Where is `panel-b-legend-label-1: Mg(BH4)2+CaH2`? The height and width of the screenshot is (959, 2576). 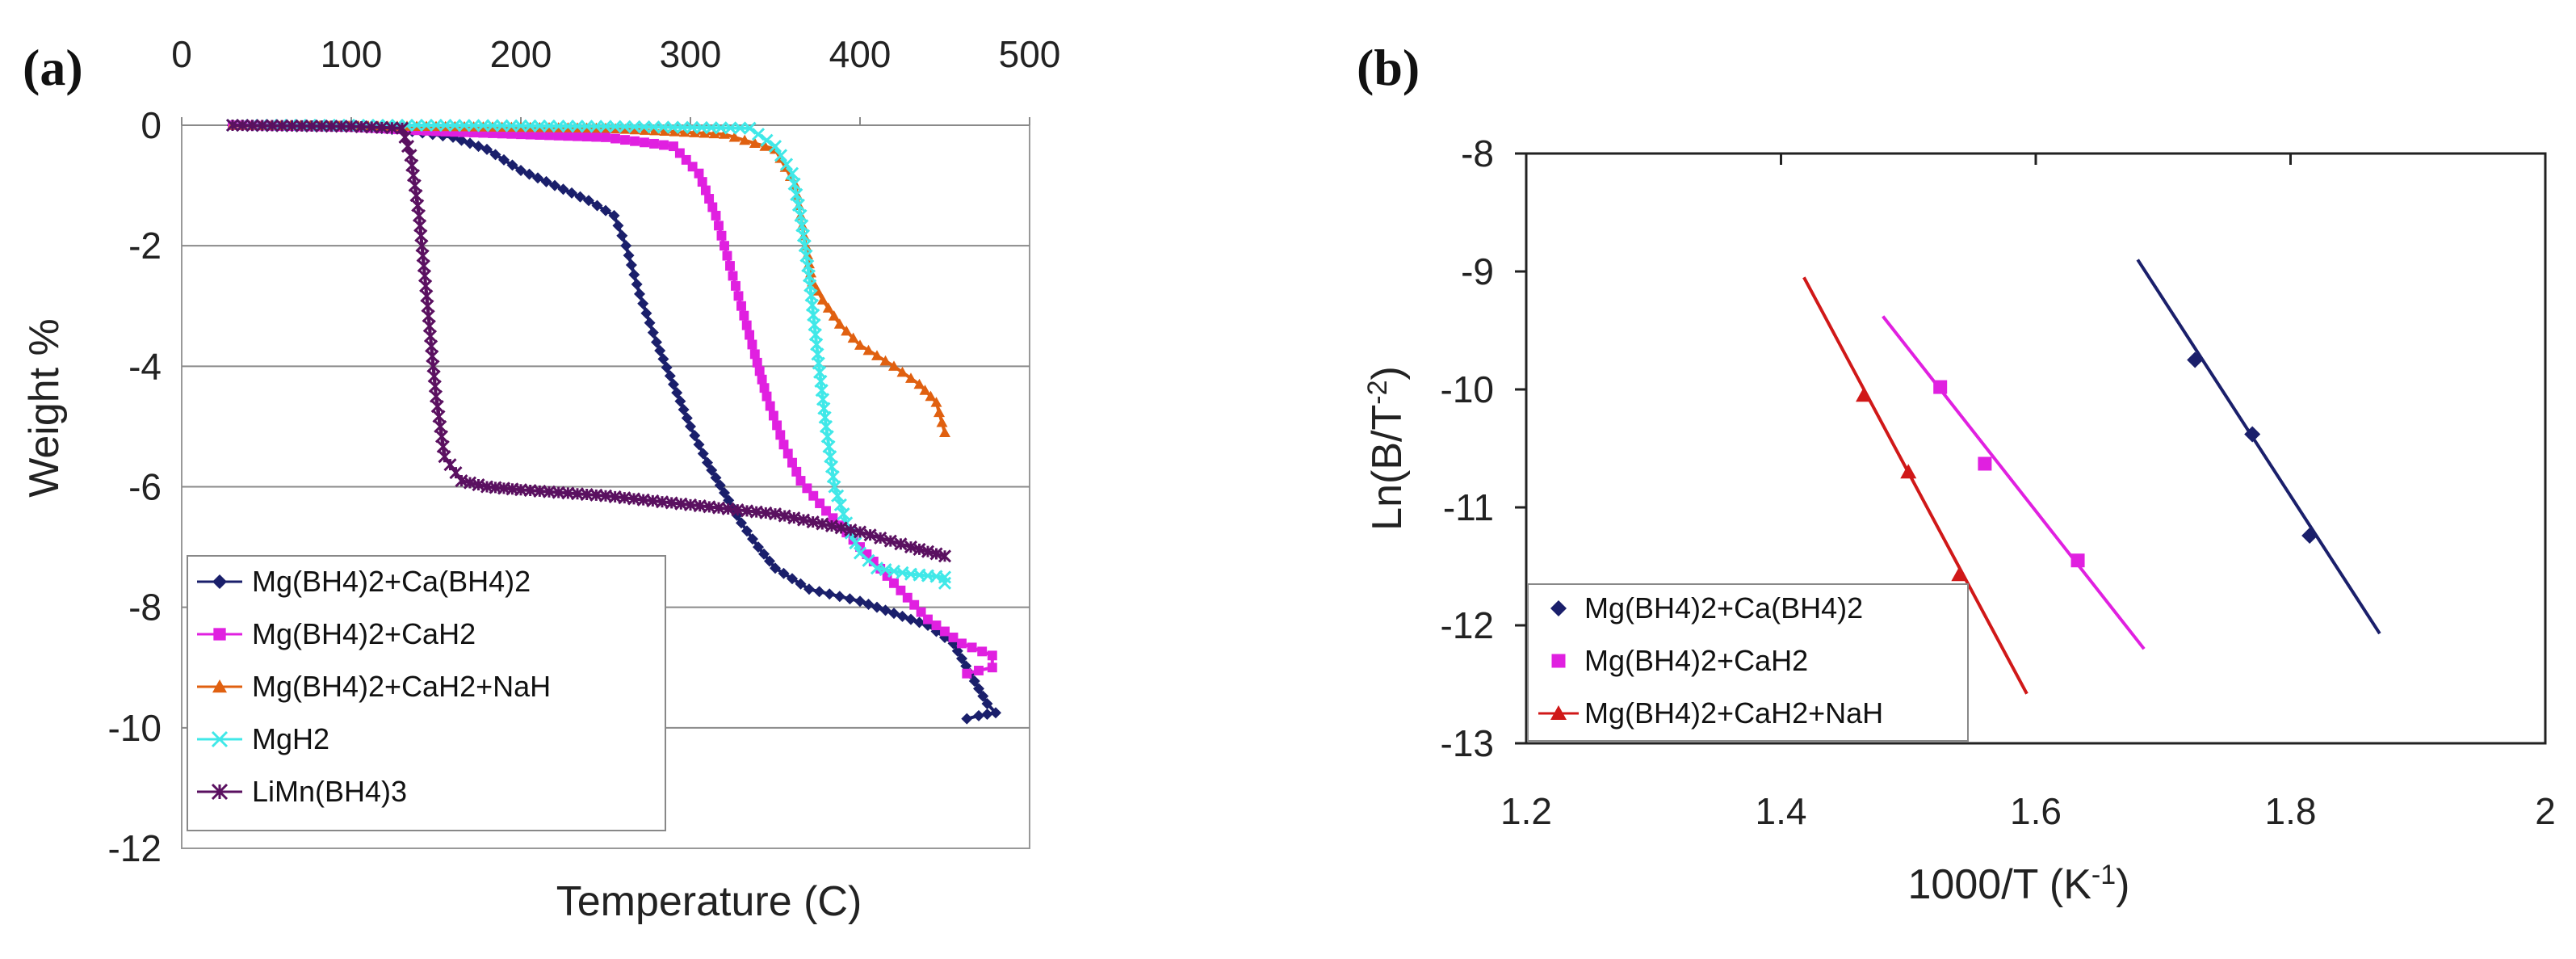
panel-b-legend-label-1: Mg(BH4)2+CaH2 is located at coordinates (1696, 660).